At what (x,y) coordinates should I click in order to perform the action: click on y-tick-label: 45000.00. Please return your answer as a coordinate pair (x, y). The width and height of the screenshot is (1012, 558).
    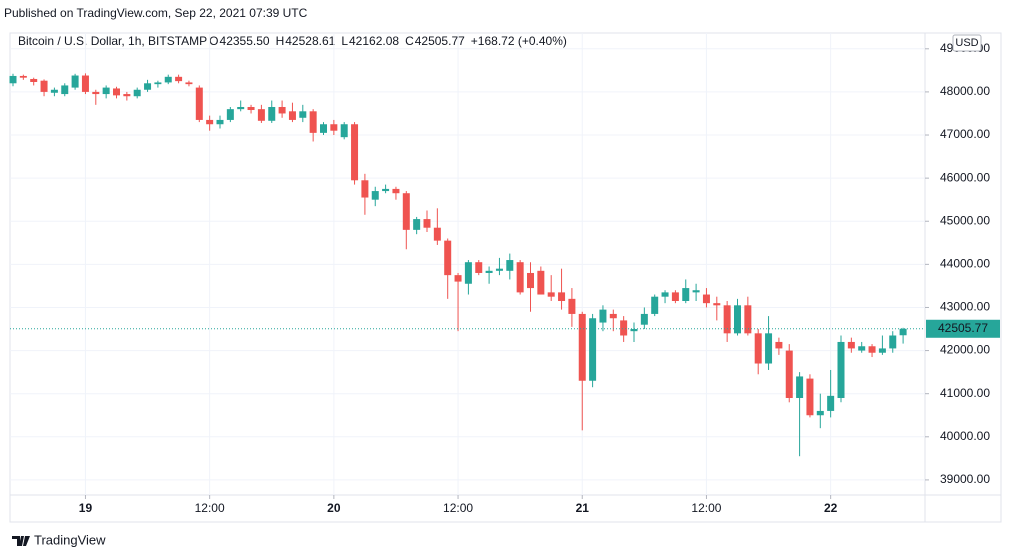
    Looking at the image, I should click on (965, 220).